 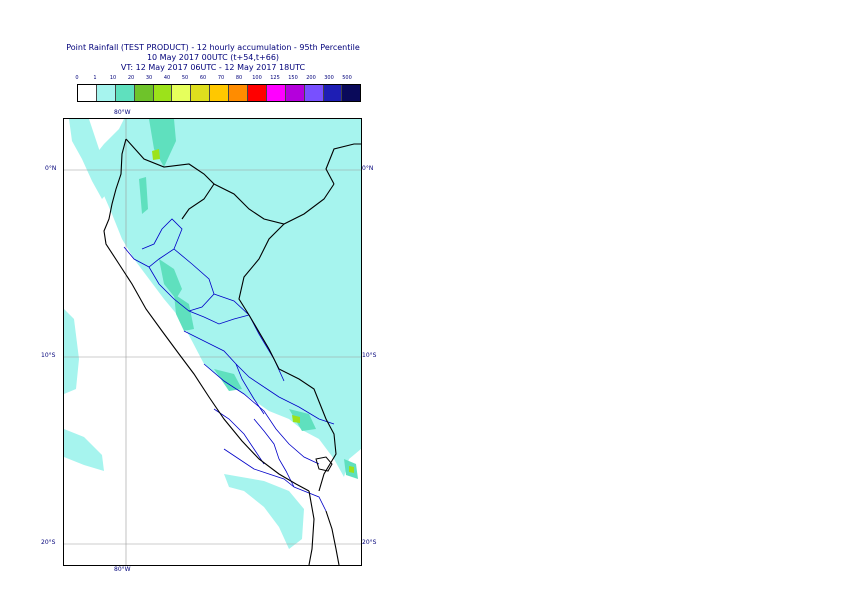 I want to click on lon-label-bottom: 80°W, so click(x=122, y=569).